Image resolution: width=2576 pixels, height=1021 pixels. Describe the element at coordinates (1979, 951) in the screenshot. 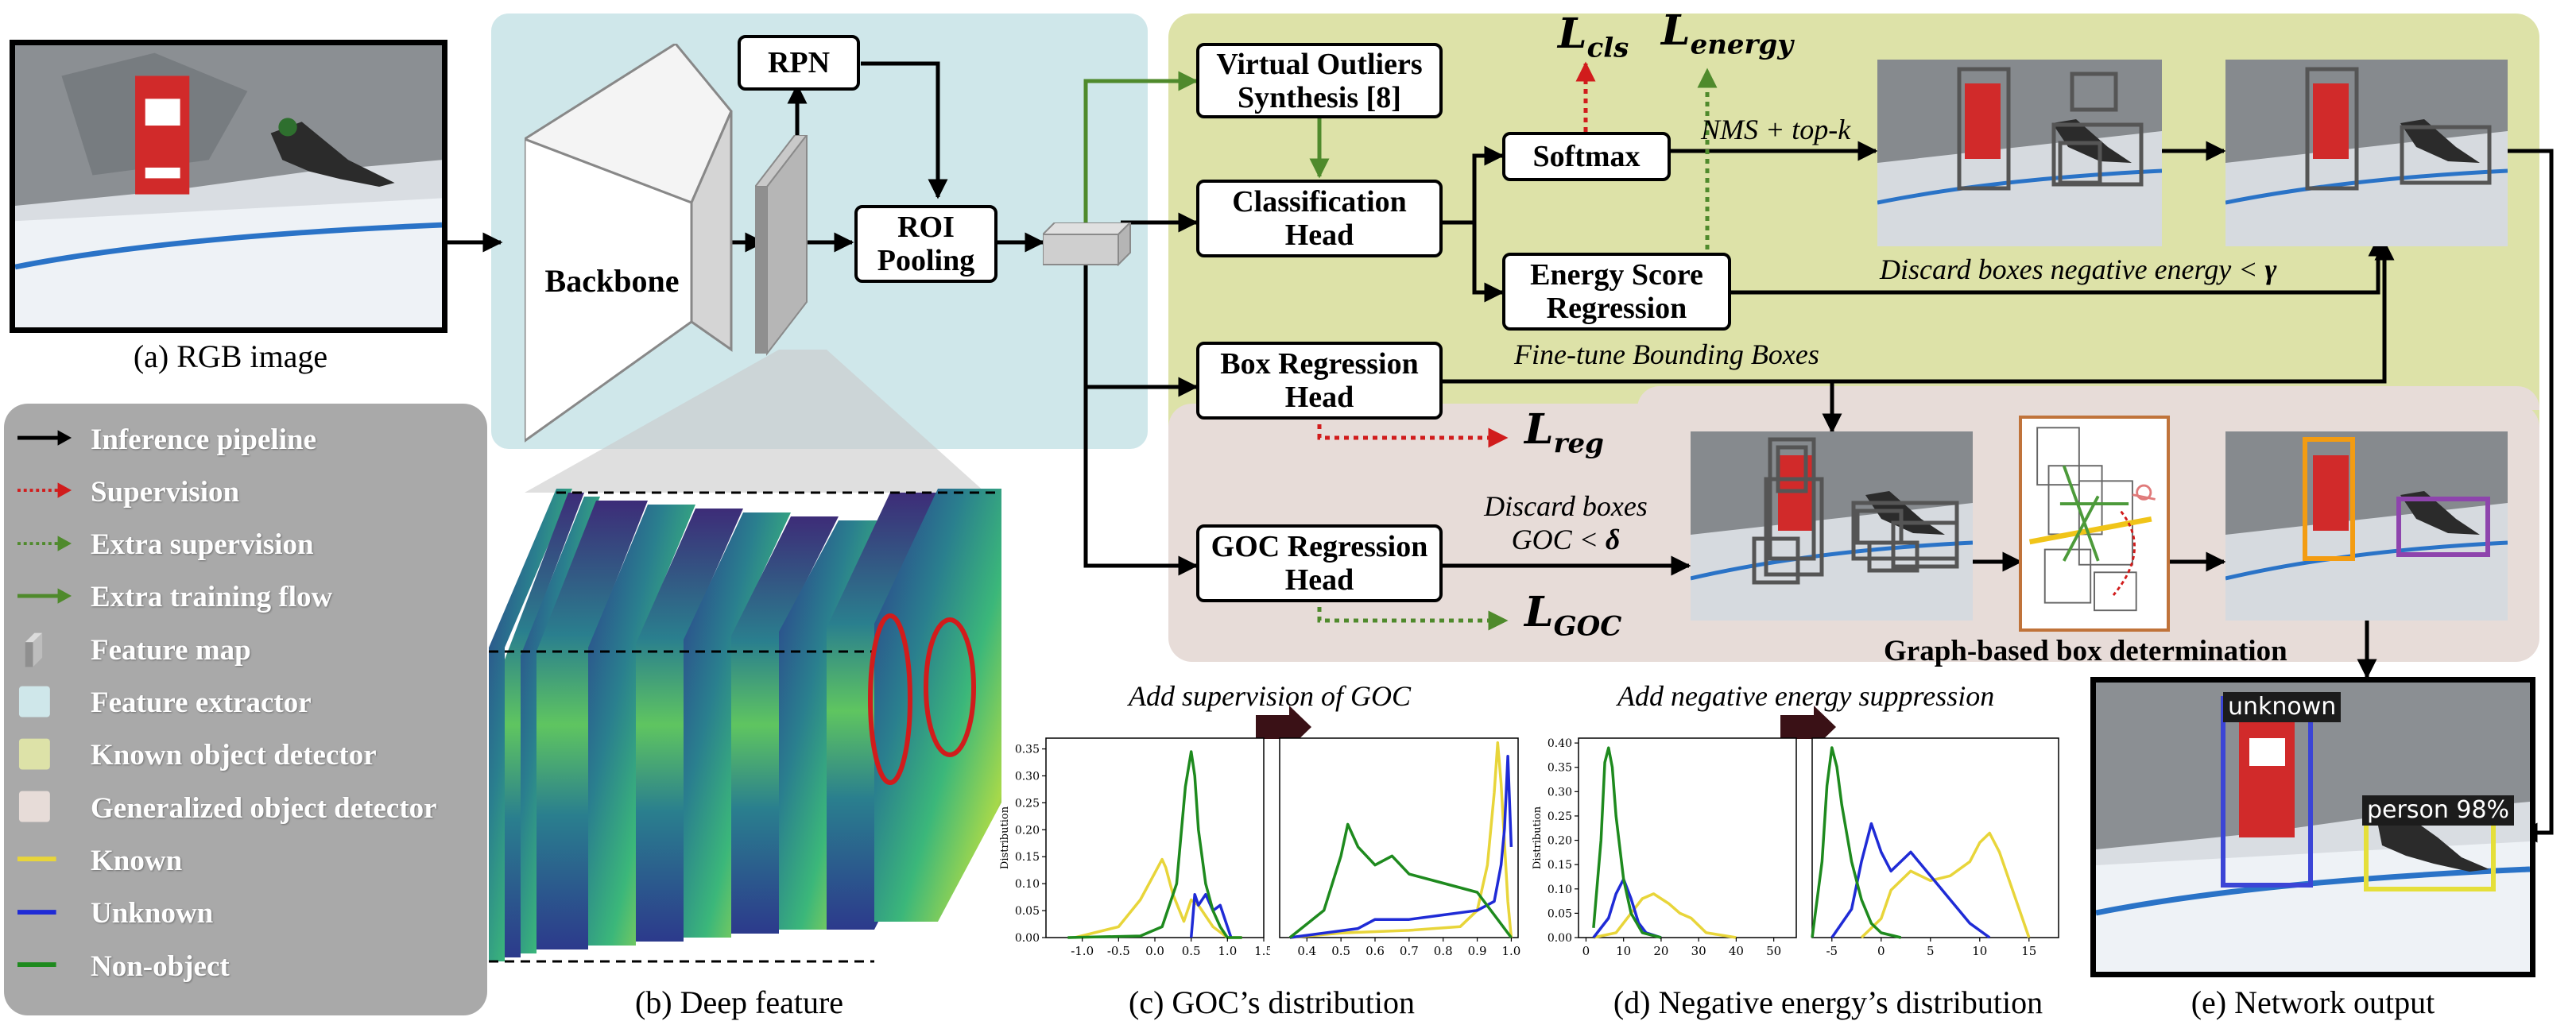

I see `x-tick-label: 10` at that location.